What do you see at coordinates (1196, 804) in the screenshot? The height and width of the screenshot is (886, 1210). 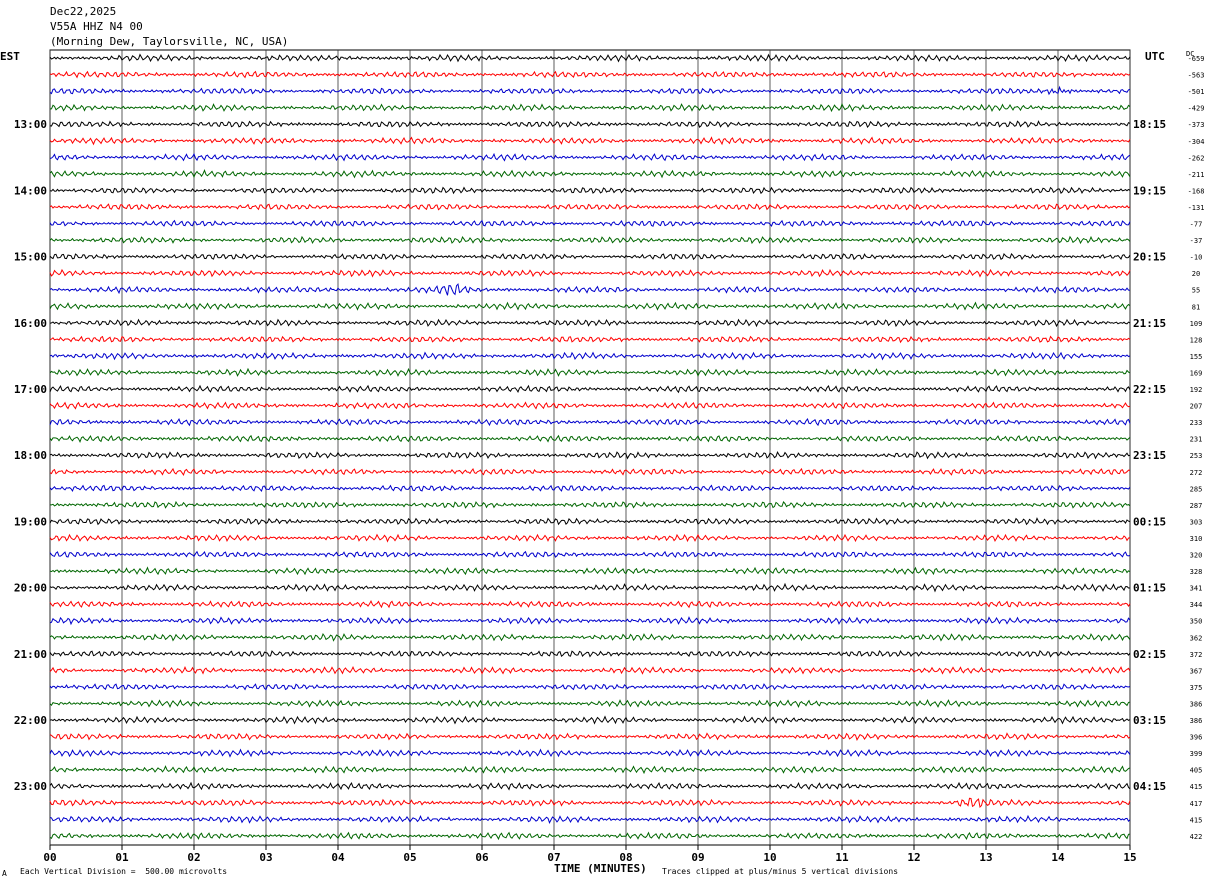 I see `dc-offset-label: 417` at bounding box center [1196, 804].